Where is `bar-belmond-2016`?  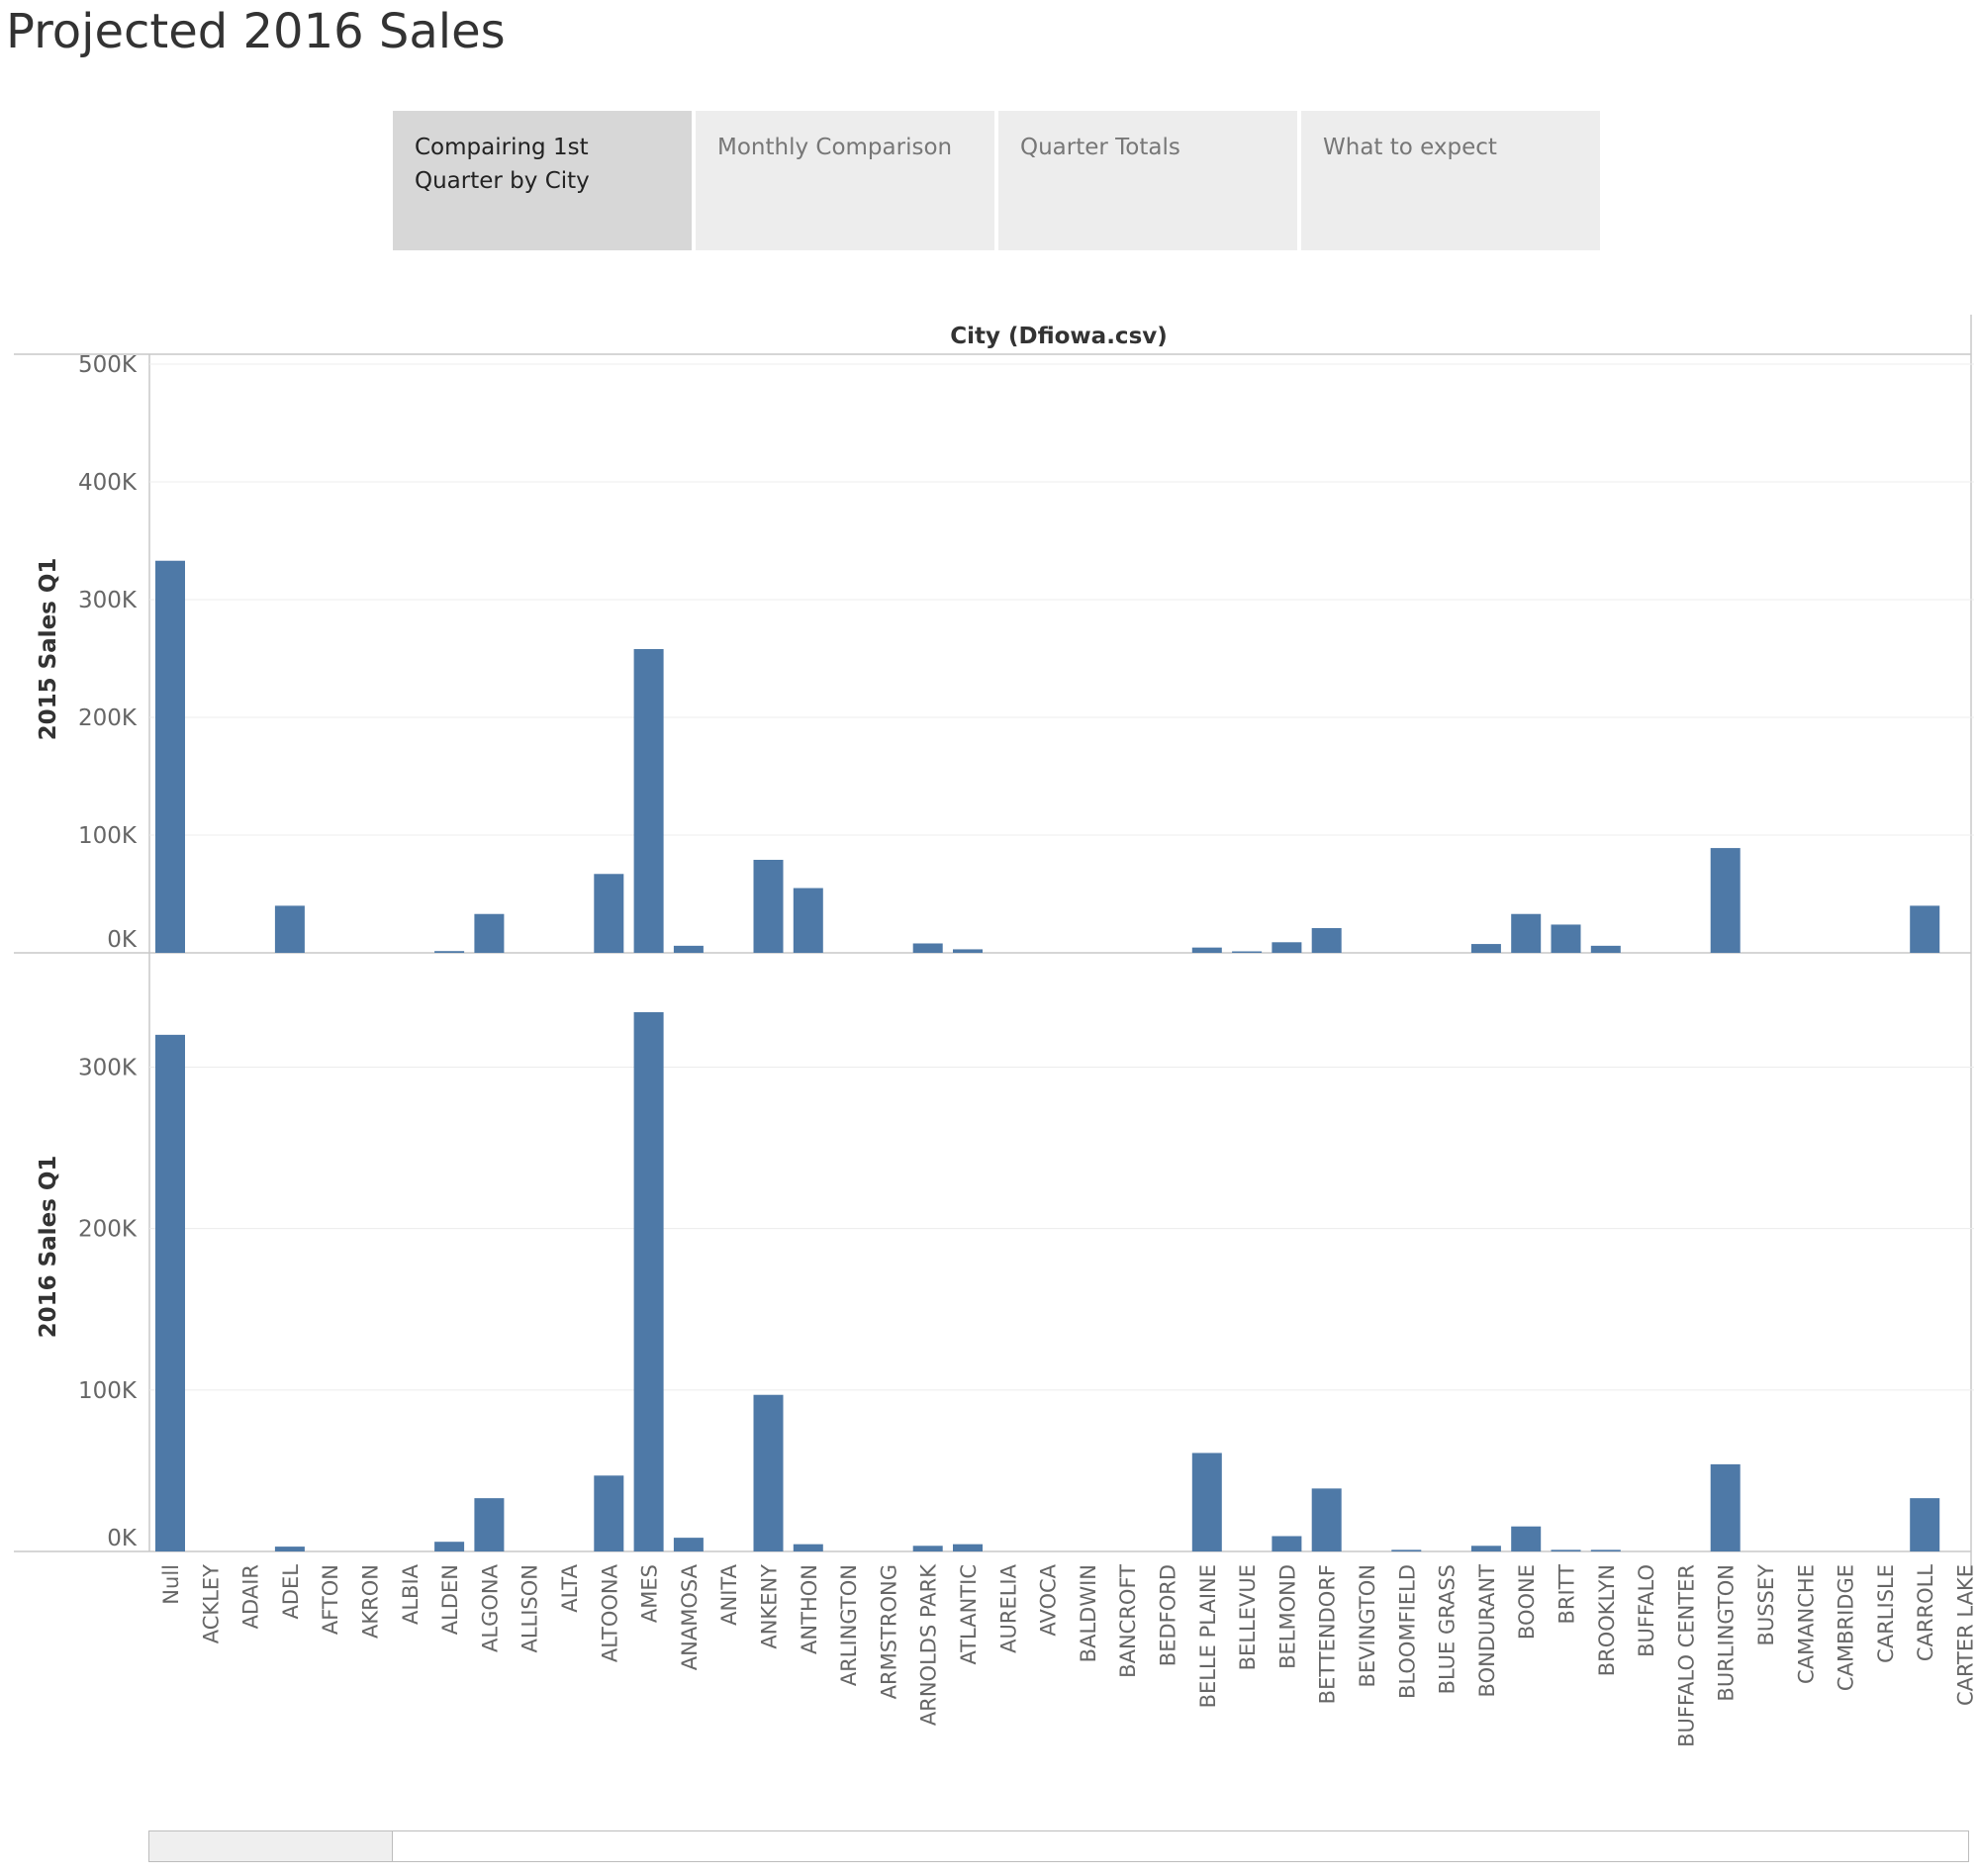 bar-belmond-2016 is located at coordinates (1287, 1543).